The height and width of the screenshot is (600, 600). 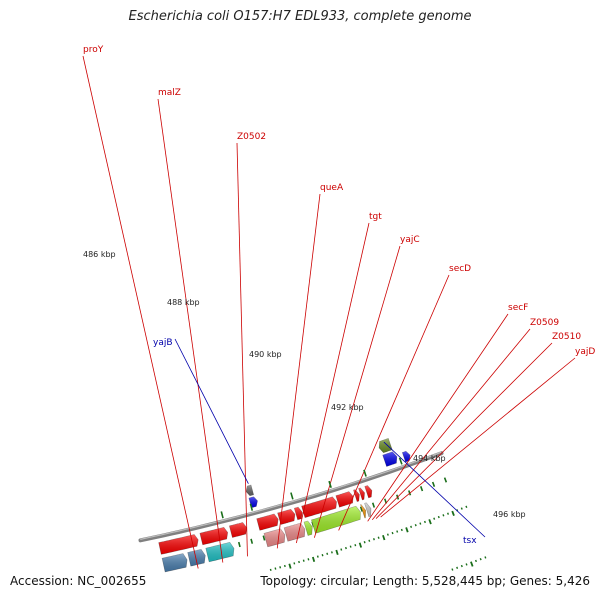 I want to click on gene-label-yajC: yajC, so click(x=366, y=386).